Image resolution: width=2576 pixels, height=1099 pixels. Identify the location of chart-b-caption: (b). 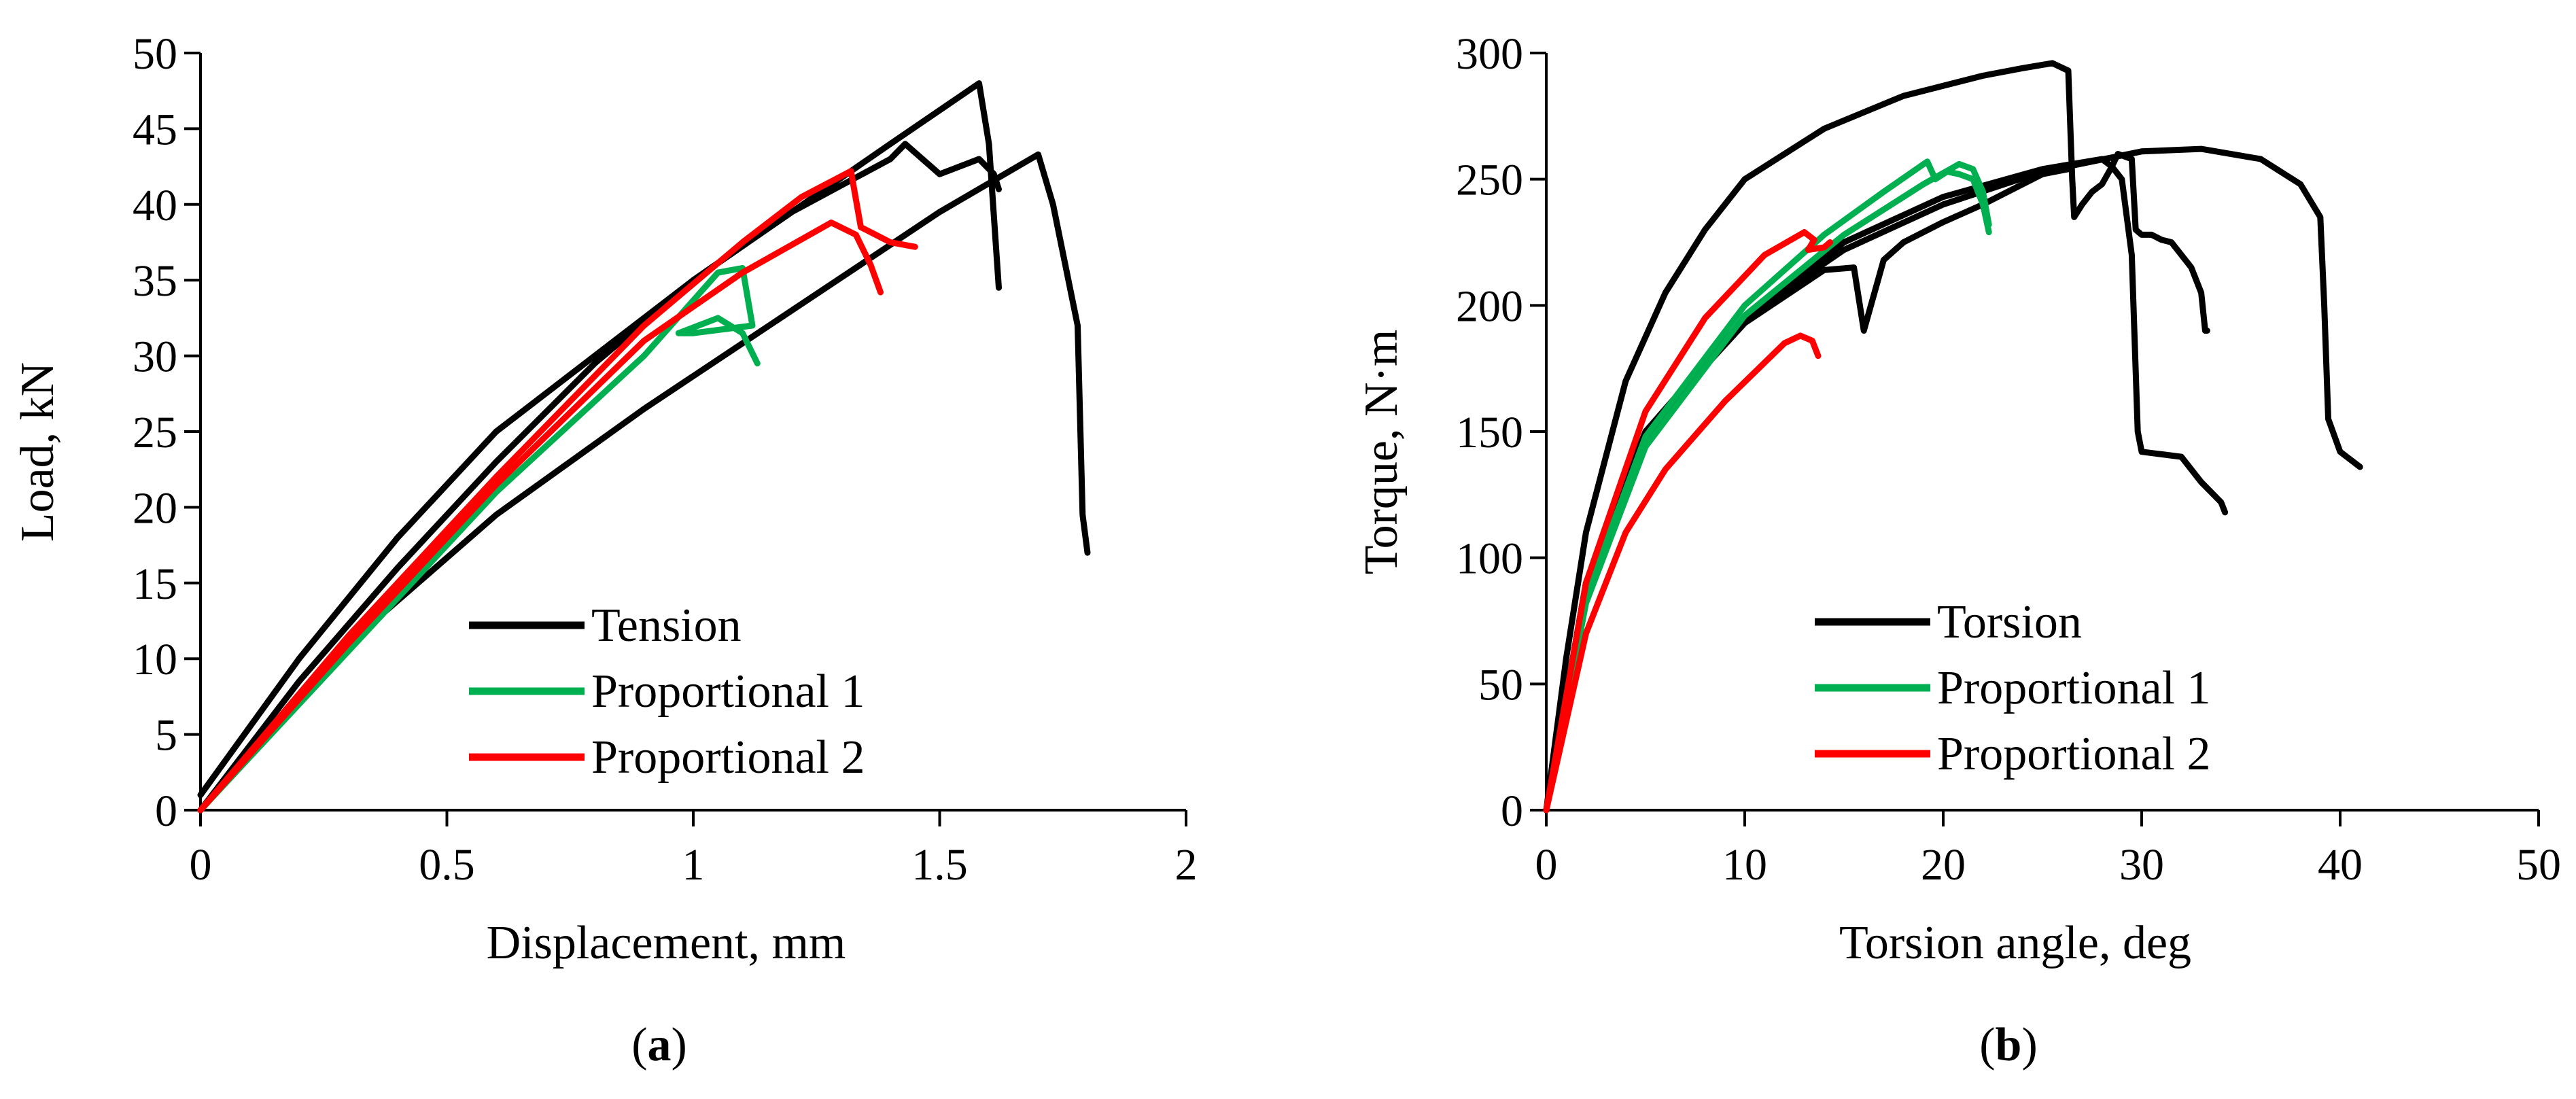
(2008, 1045).